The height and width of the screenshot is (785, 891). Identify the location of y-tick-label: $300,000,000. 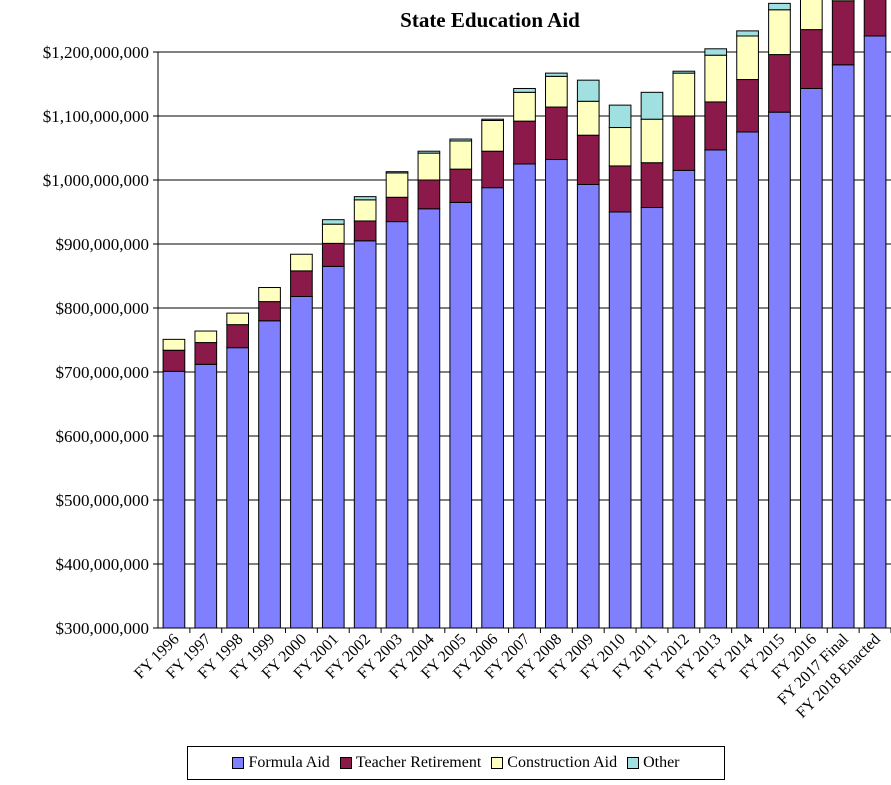
(103, 628).